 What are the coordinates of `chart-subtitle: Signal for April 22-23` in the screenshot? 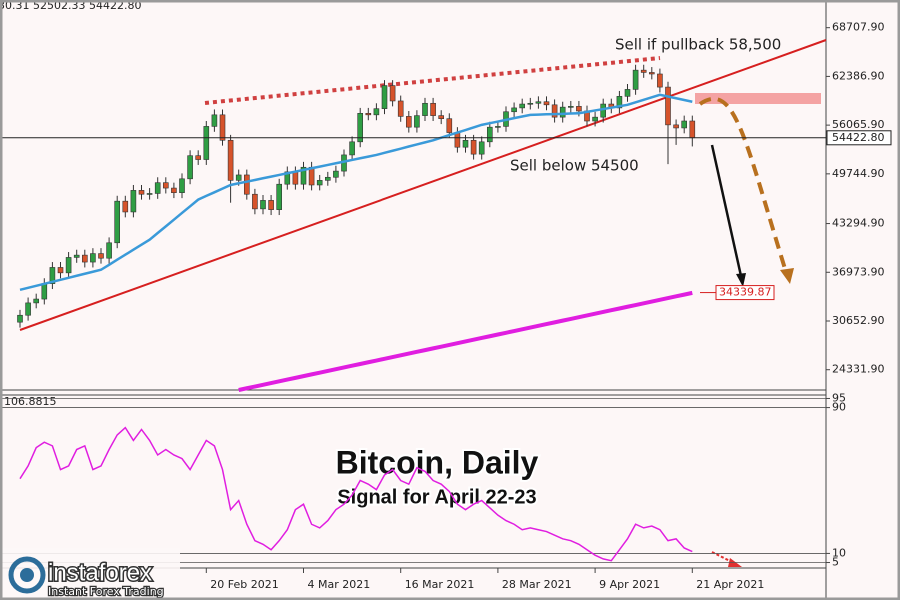 It's located at (436, 497).